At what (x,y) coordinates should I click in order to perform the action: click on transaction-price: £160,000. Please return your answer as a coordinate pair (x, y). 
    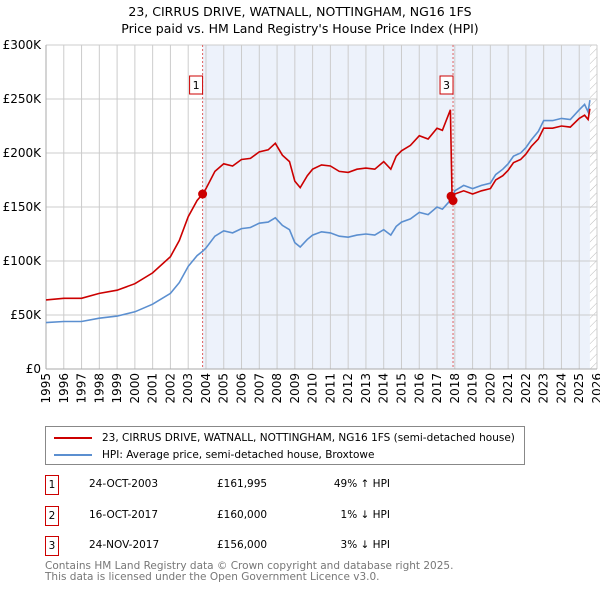
    Looking at the image, I should click on (242, 514).